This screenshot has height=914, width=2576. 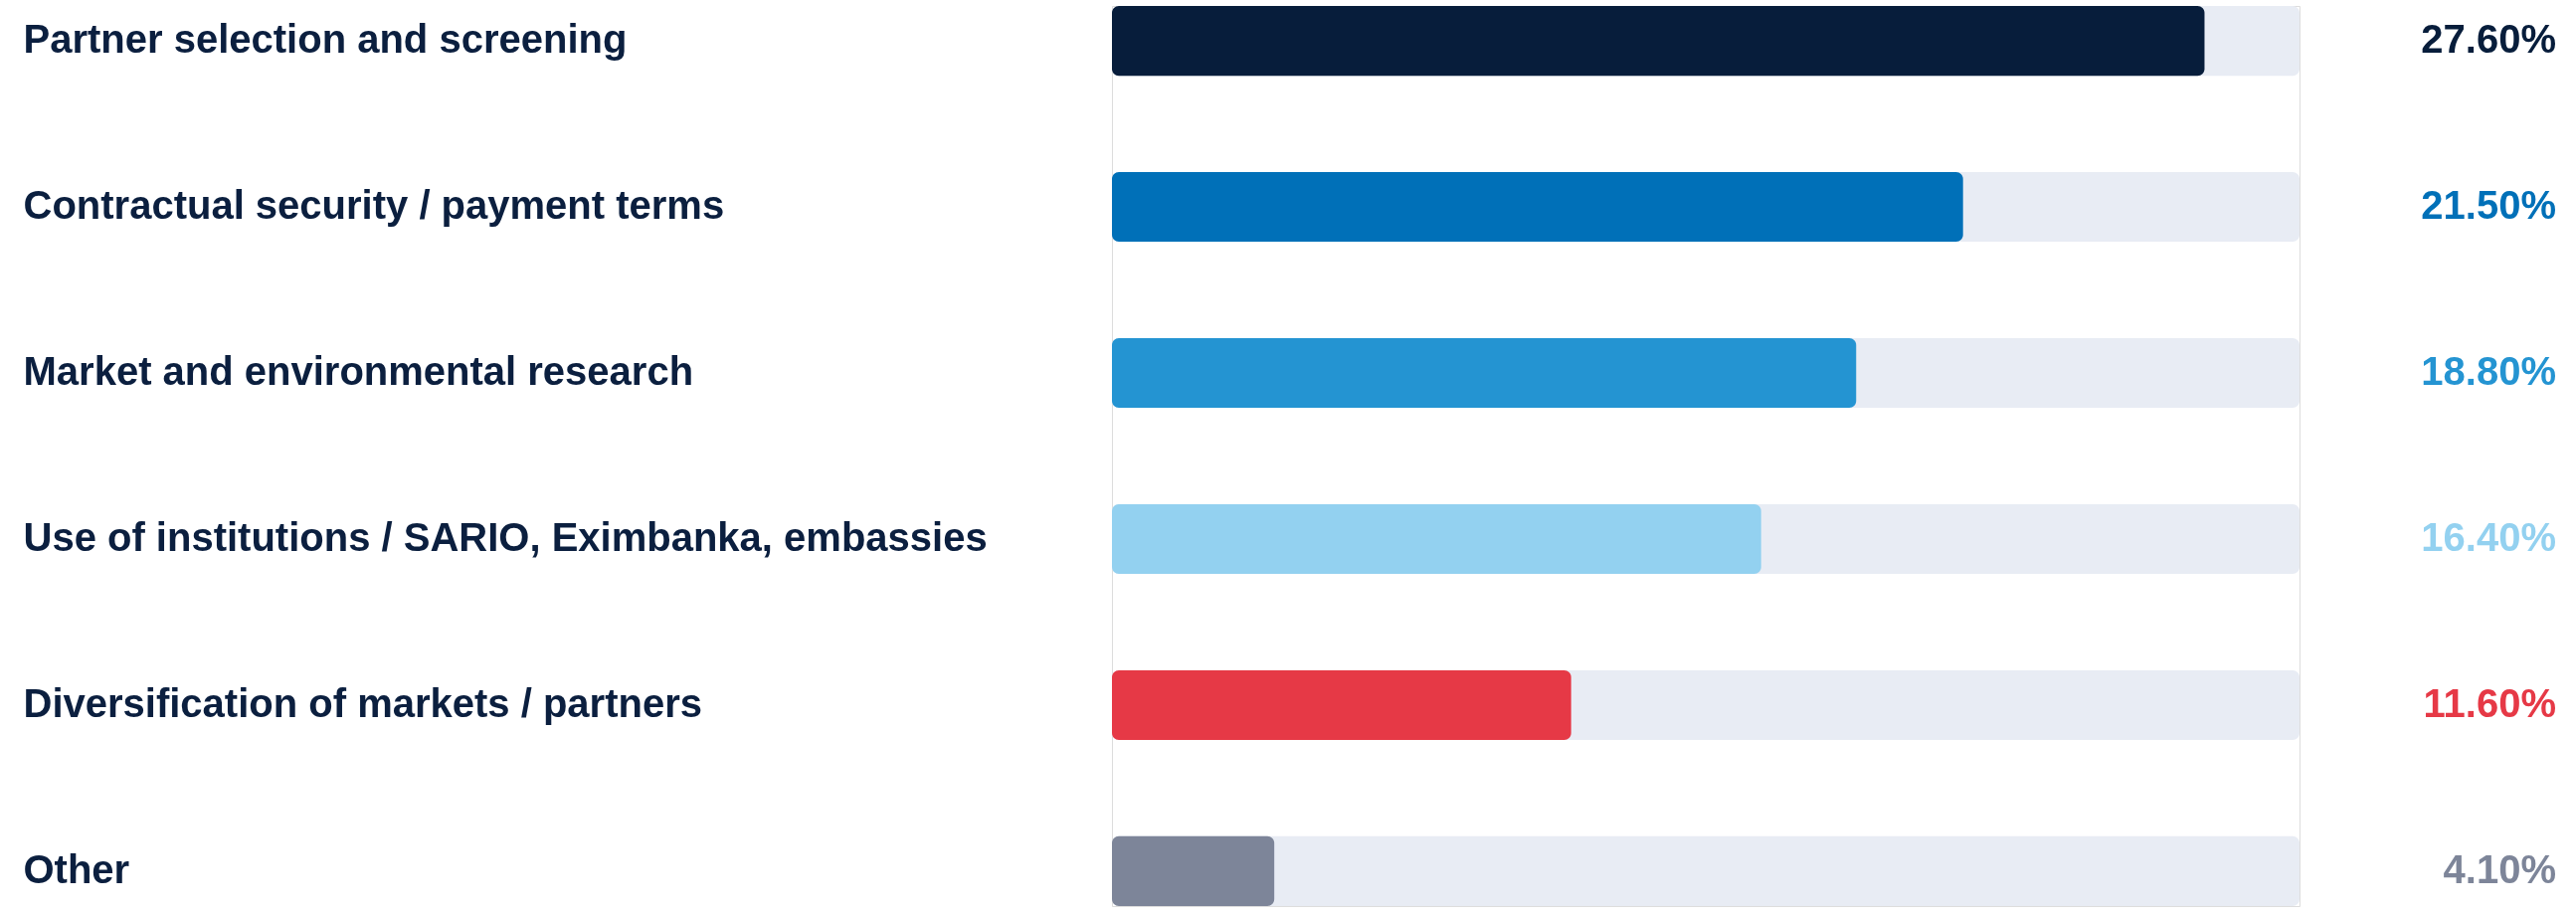 I want to click on bar, so click(x=1193, y=870).